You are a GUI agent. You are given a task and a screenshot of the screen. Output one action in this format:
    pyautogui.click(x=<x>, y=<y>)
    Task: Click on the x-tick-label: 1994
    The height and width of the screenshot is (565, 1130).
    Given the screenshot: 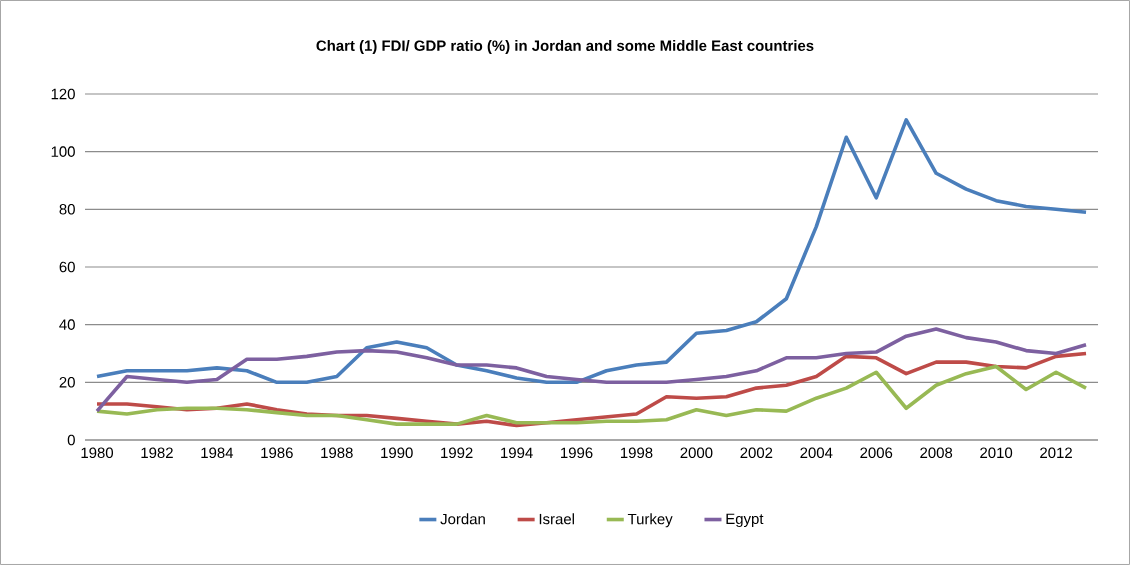 What is the action you would take?
    pyautogui.click(x=517, y=453)
    